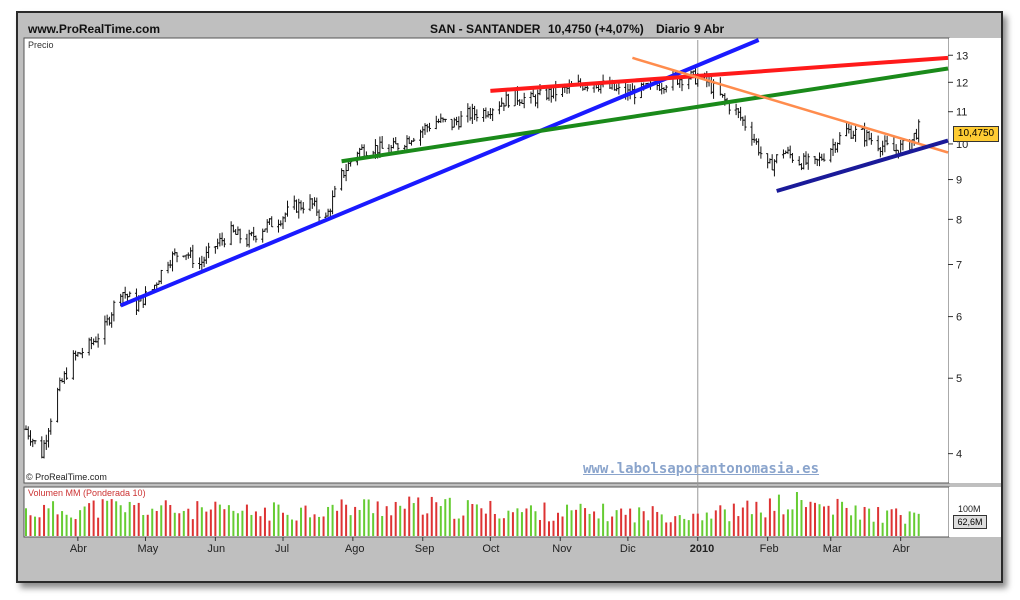 This screenshot has height=600, width=1020. Describe the element at coordinates (969, 509) in the screenshot. I see `volume-scale-label: 100M` at that location.